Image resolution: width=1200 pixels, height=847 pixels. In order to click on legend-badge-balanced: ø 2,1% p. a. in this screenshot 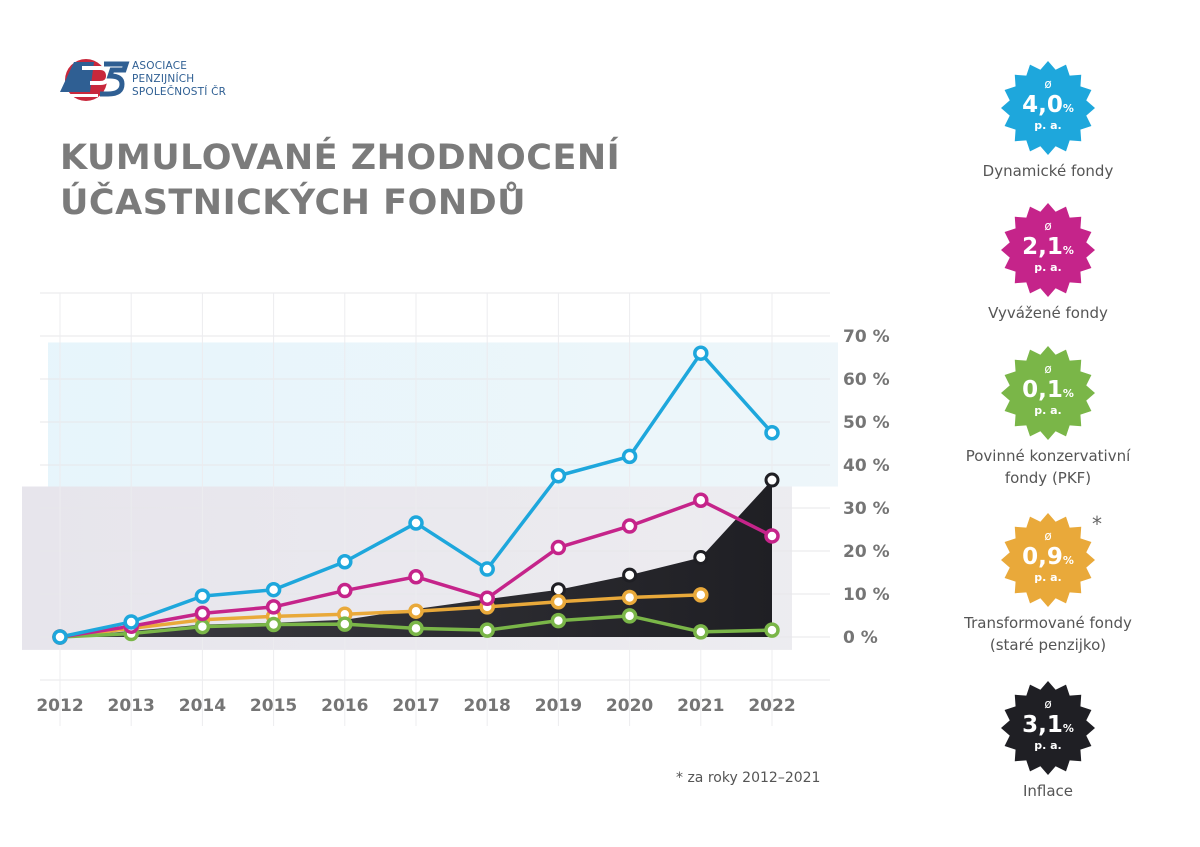, I will do `click(1048, 250)`.